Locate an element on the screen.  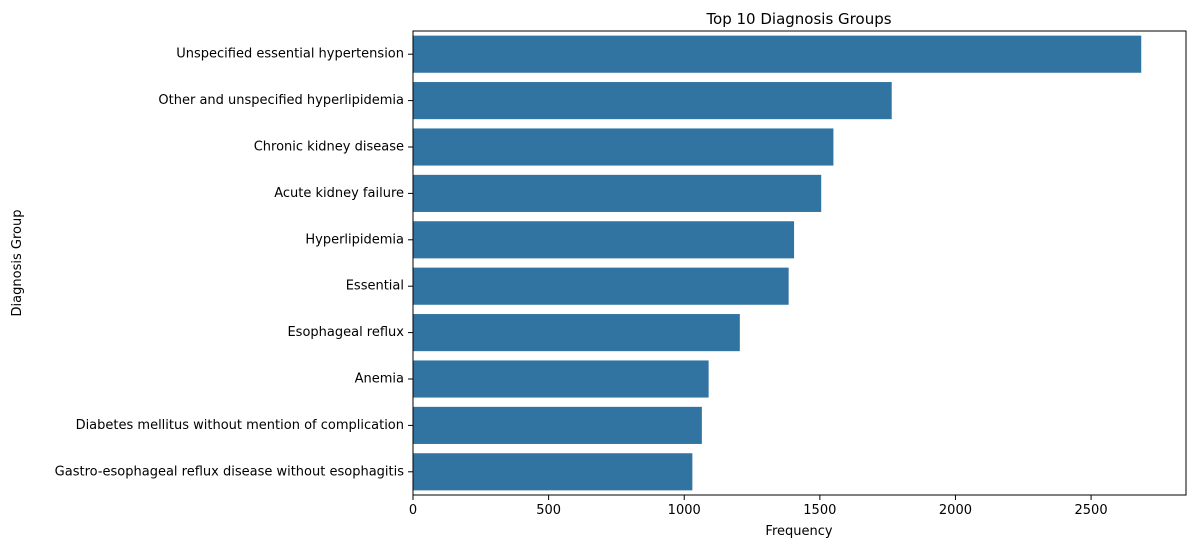
x-tick-label: 1000 is located at coordinates (684, 510).